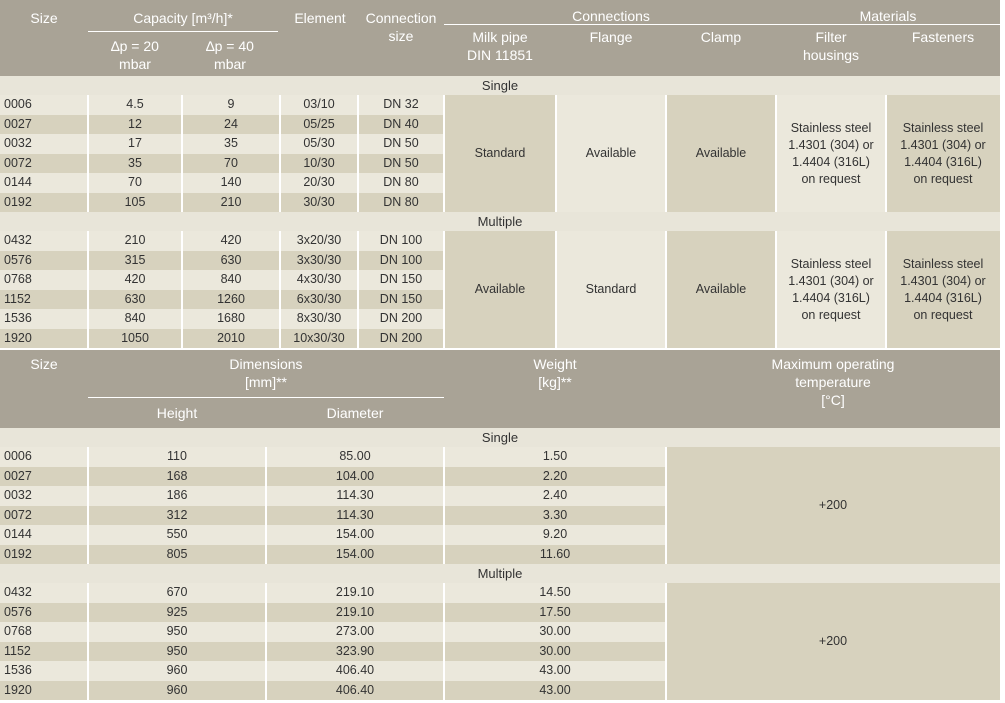 Image resolution: width=1005 pixels, height=703 pixels. Describe the element at coordinates (135, 337) in the screenshot. I see `table-cell: 1050` at that location.